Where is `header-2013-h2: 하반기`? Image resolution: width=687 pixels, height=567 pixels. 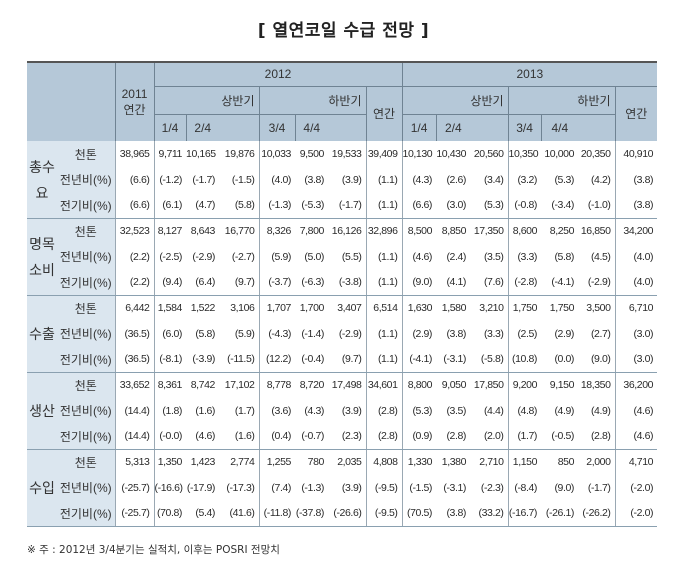
header-2013-h2: 하반기 is located at coordinates (561, 100).